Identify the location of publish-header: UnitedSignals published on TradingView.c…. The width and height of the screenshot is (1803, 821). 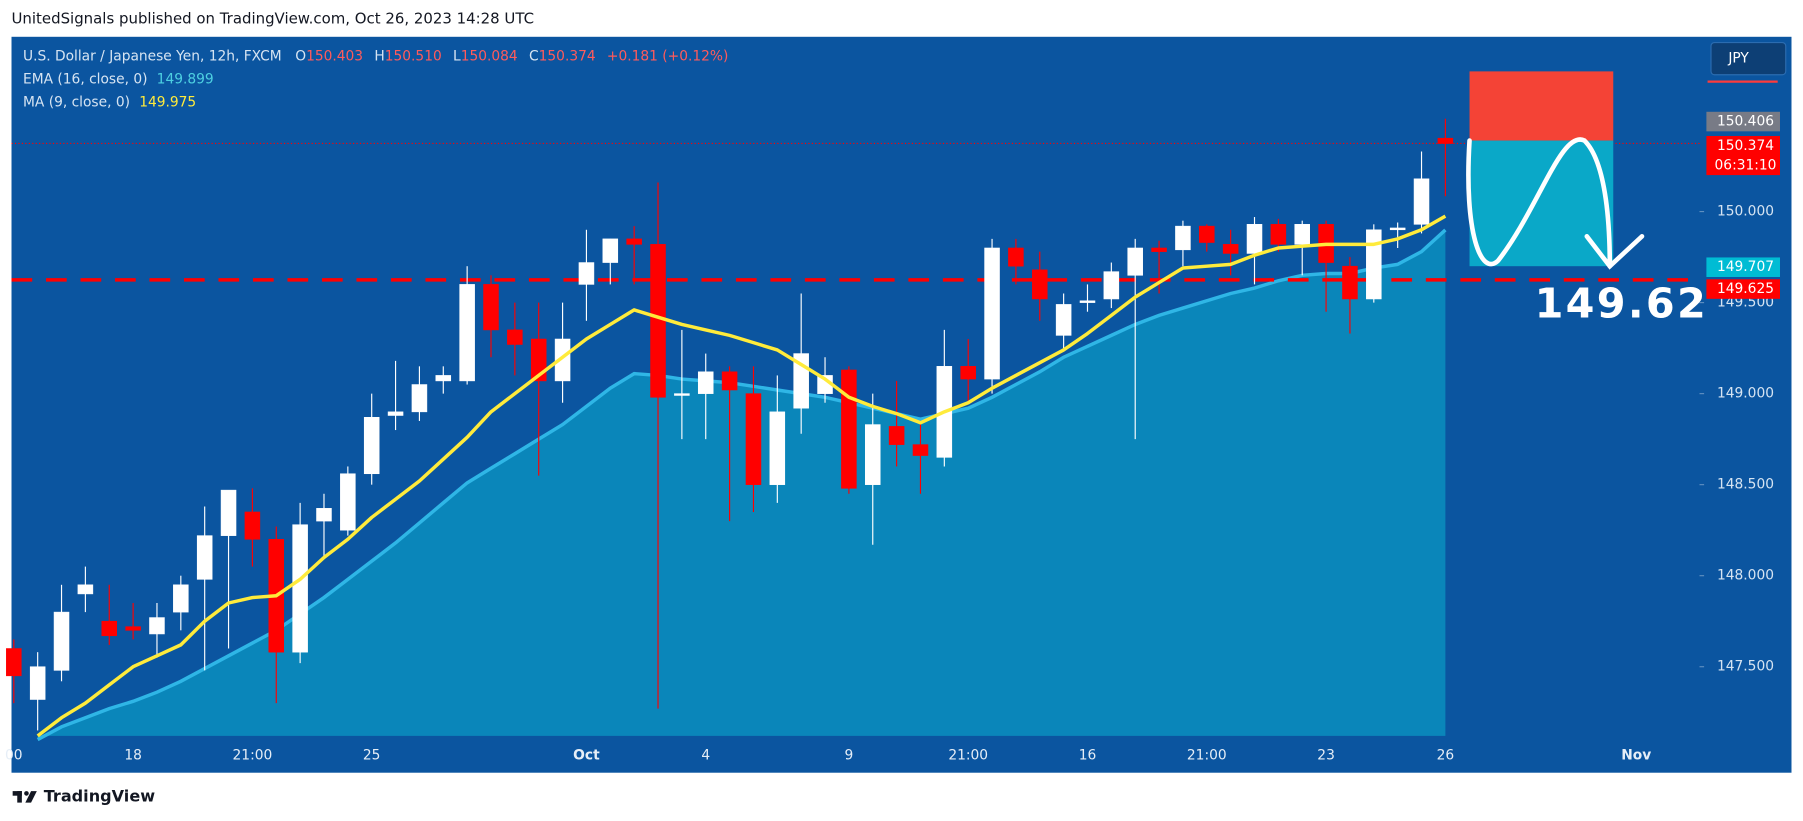
(273, 19).